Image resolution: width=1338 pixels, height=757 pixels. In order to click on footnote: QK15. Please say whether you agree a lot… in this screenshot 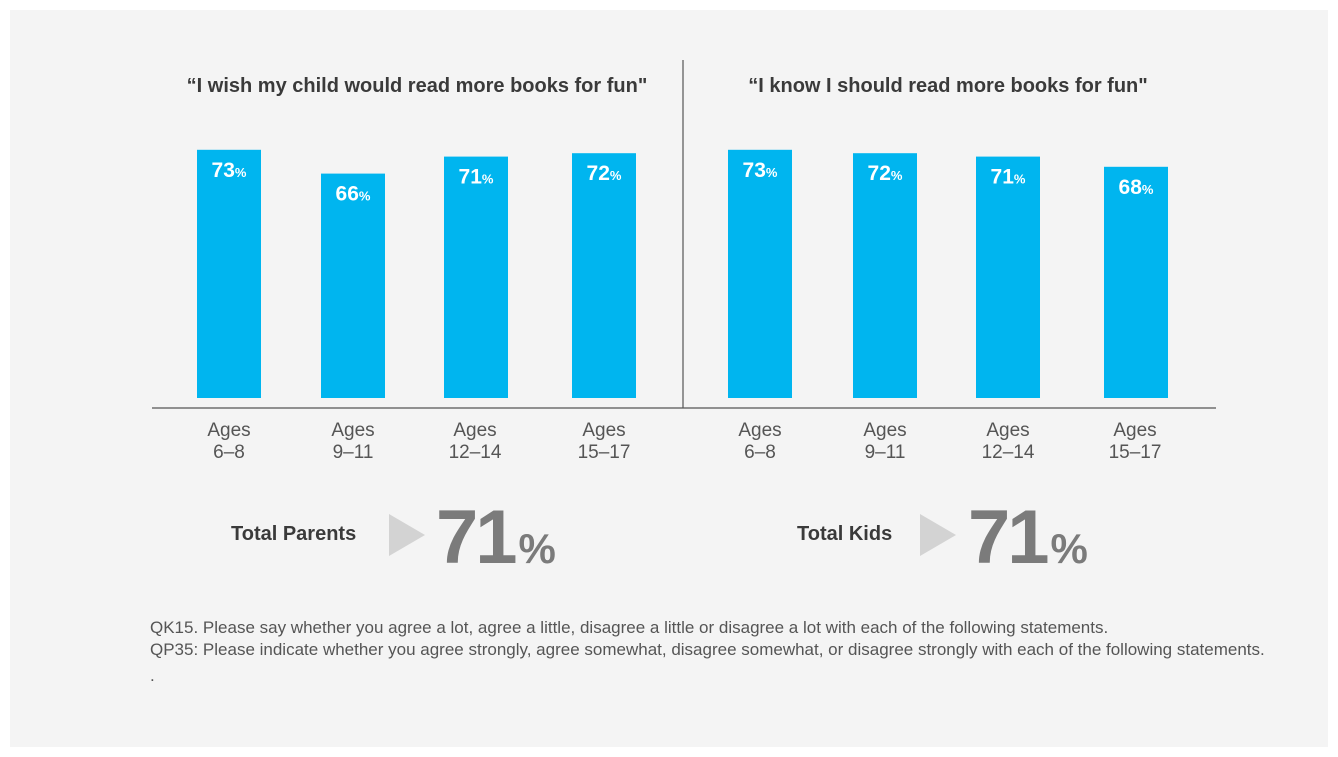, I will do `click(710, 652)`.